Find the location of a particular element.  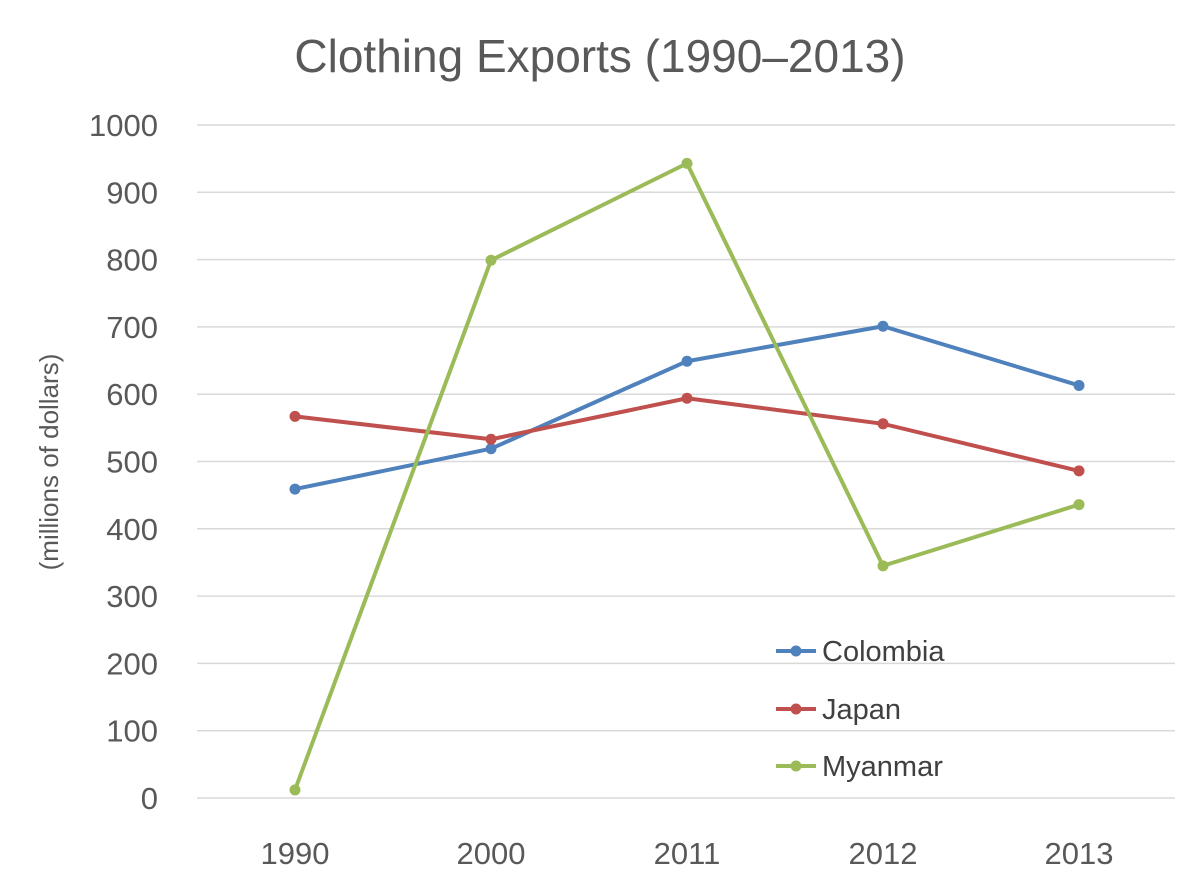

x-tick-label: 2012 is located at coordinates (883, 853).